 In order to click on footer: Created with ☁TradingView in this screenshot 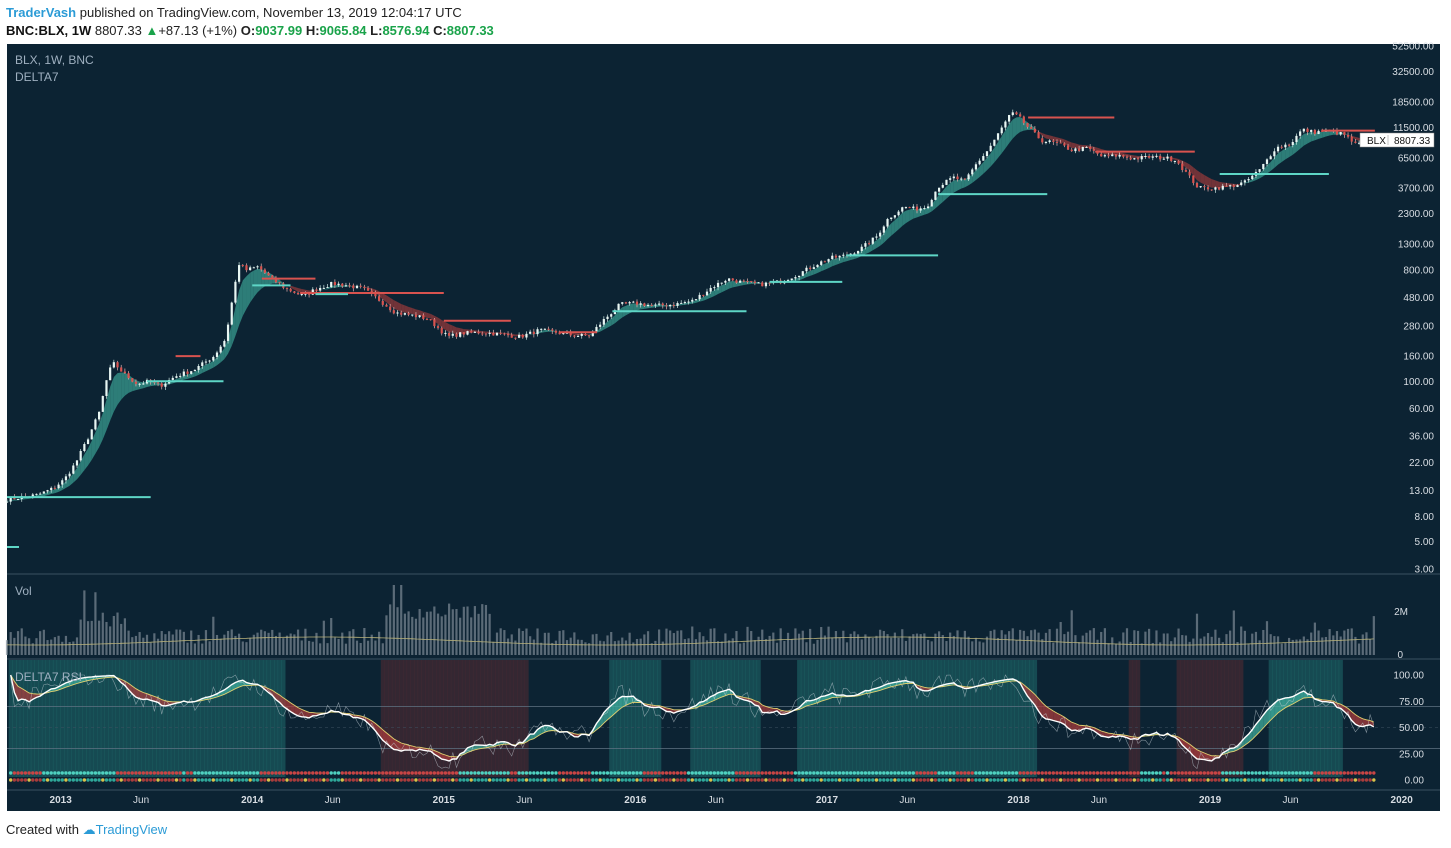, I will do `click(86, 830)`.